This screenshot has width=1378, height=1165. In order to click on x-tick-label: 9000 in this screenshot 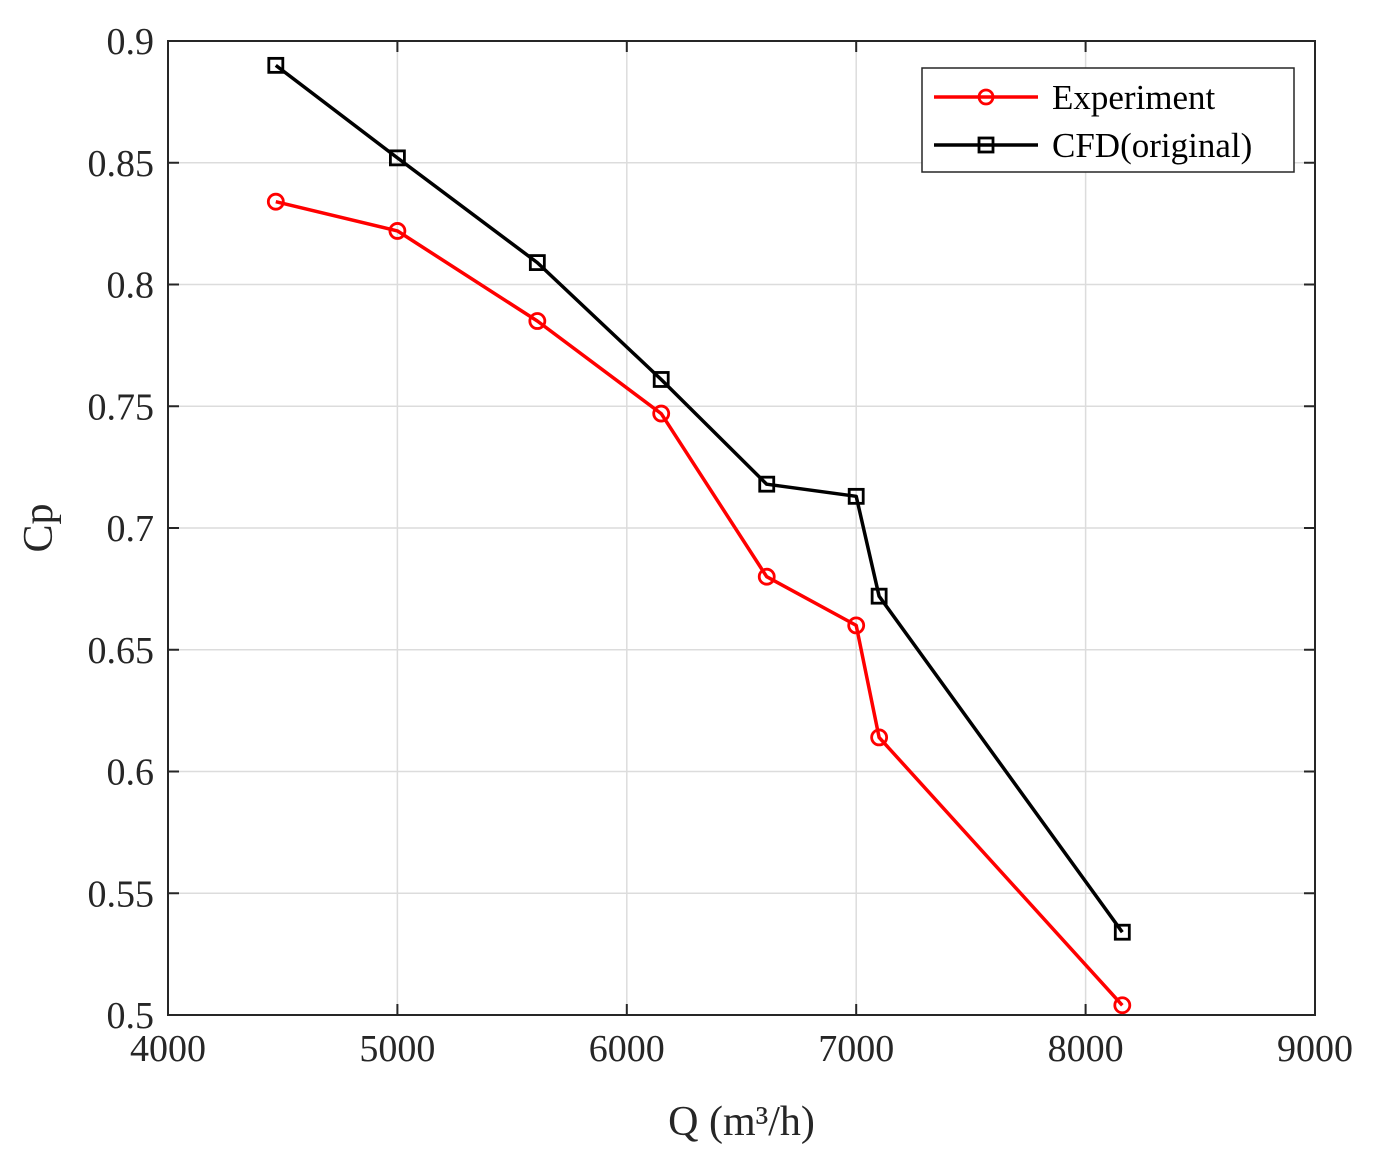, I will do `click(1315, 1049)`.